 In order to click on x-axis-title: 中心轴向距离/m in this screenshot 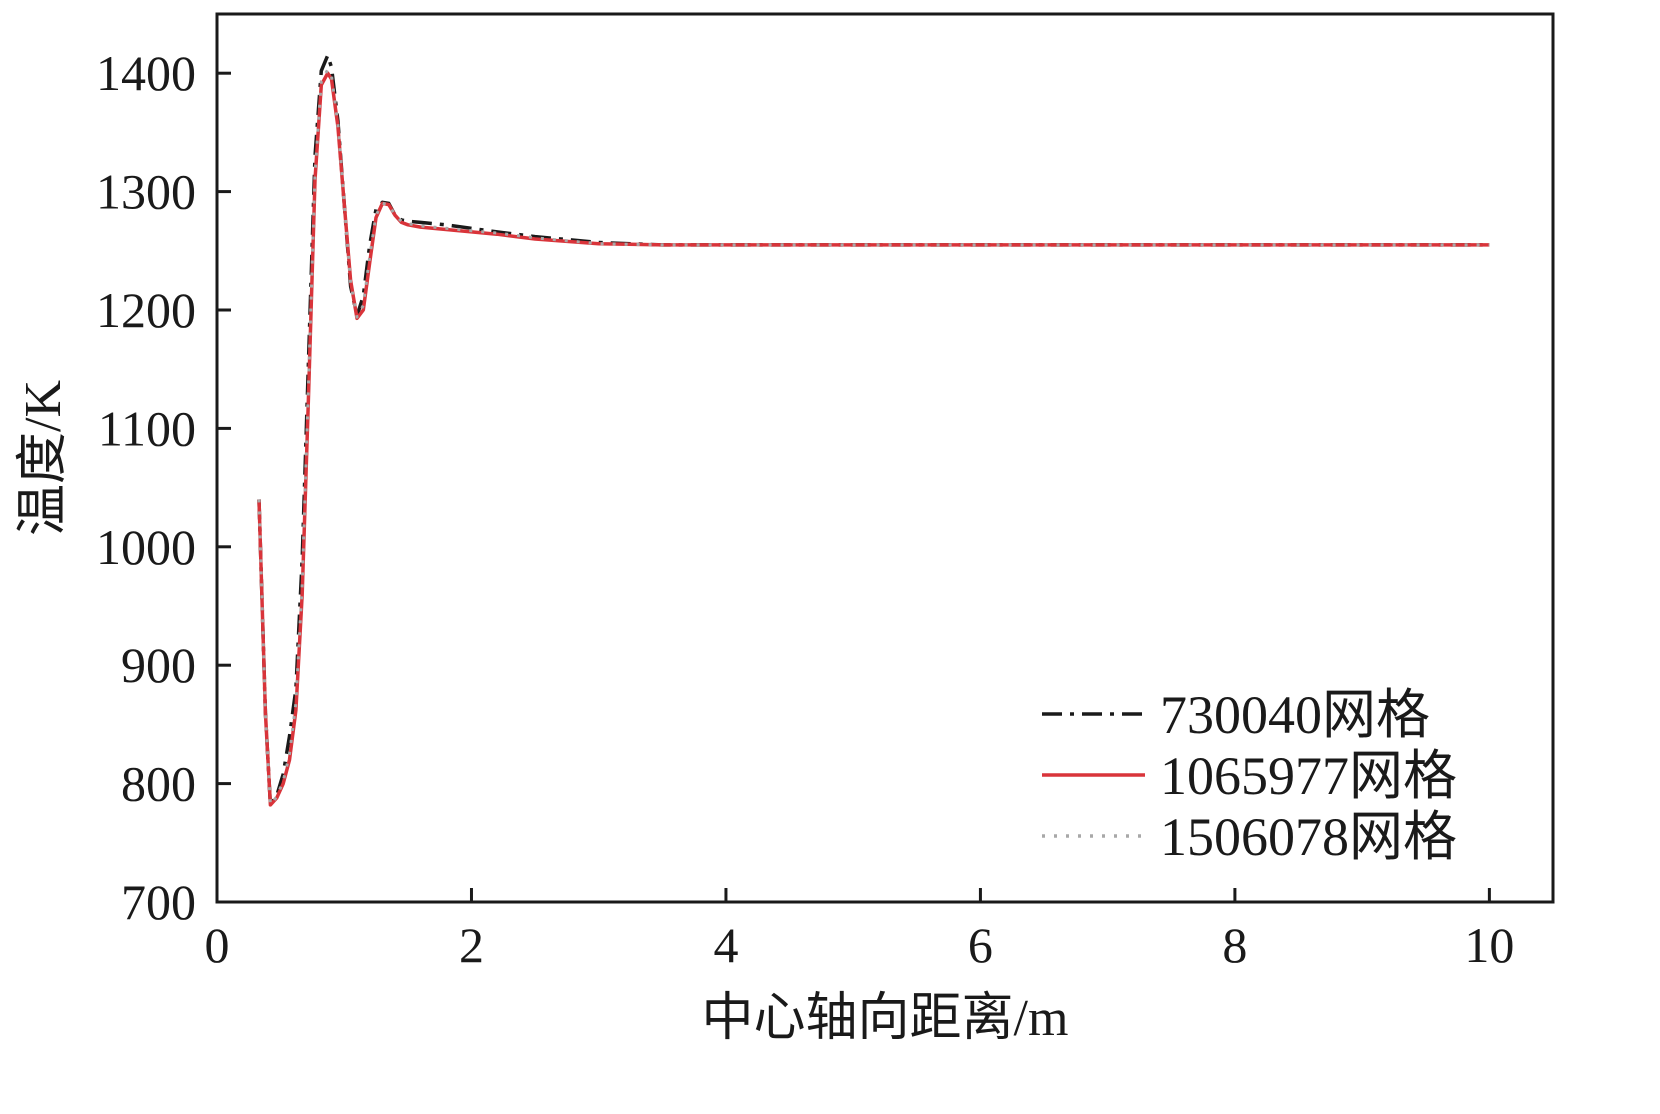, I will do `click(885, 1018)`.